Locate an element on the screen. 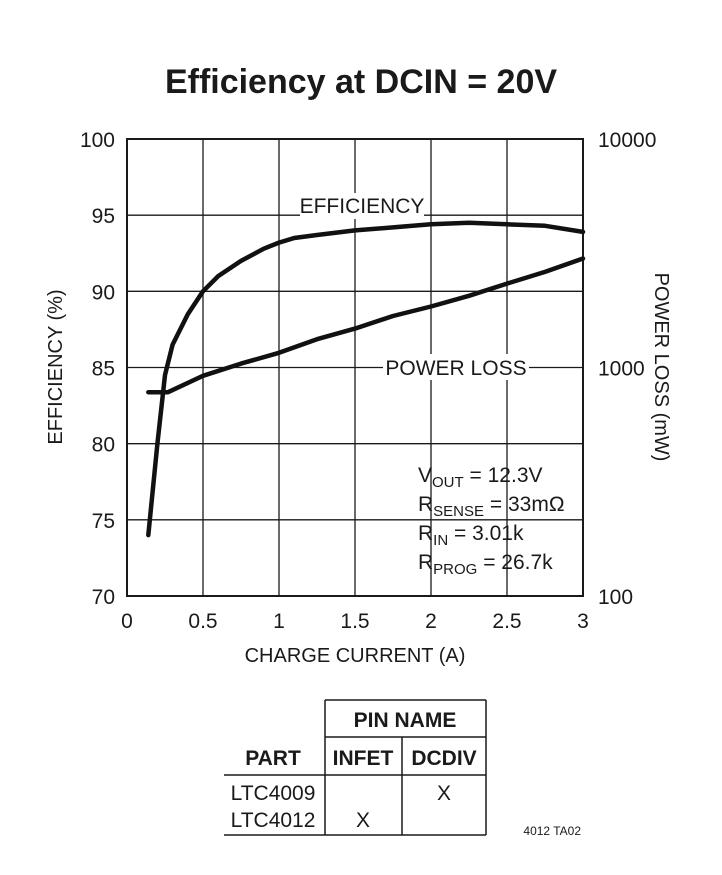  x-tick-label: 1 is located at coordinates (279, 621).